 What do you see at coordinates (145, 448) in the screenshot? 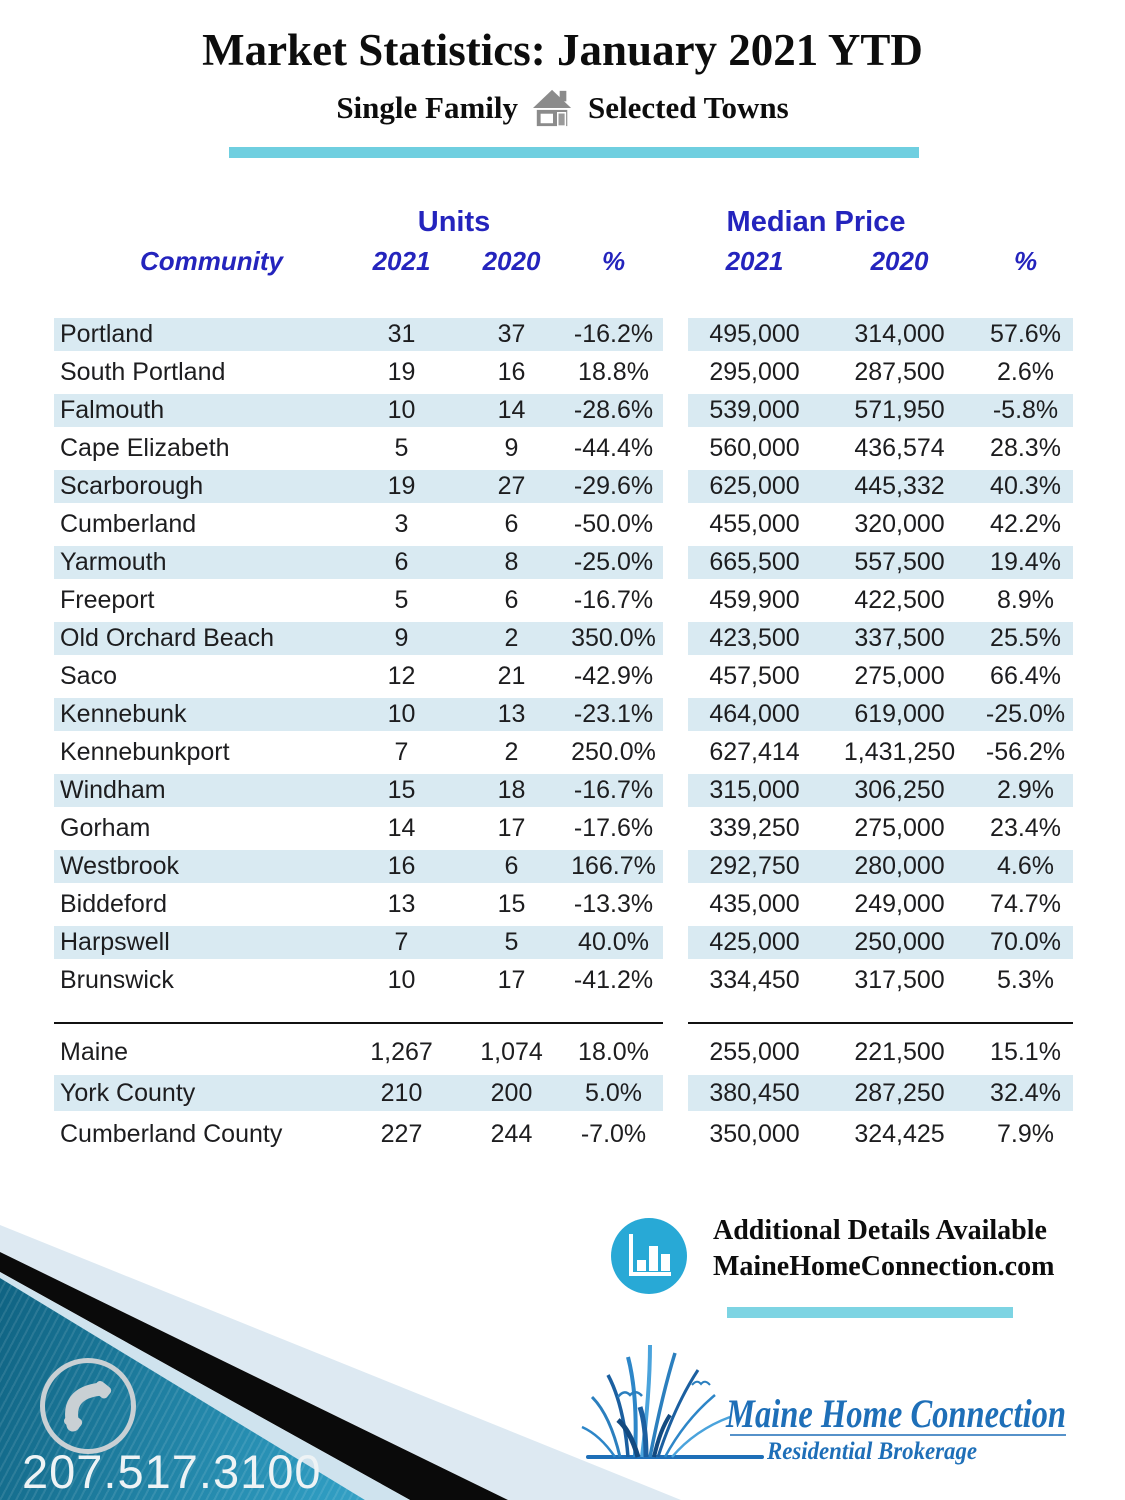
I see `cell-community: Cape Elizabeth` at bounding box center [145, 448].